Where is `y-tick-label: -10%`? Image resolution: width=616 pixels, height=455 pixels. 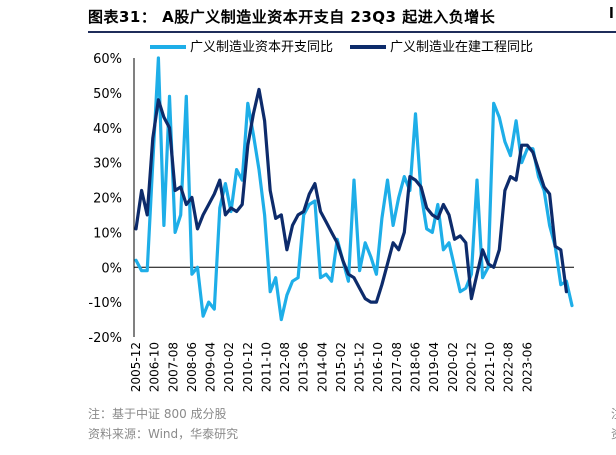
y-tick-label: -10% is located at coordinates (105, 303).